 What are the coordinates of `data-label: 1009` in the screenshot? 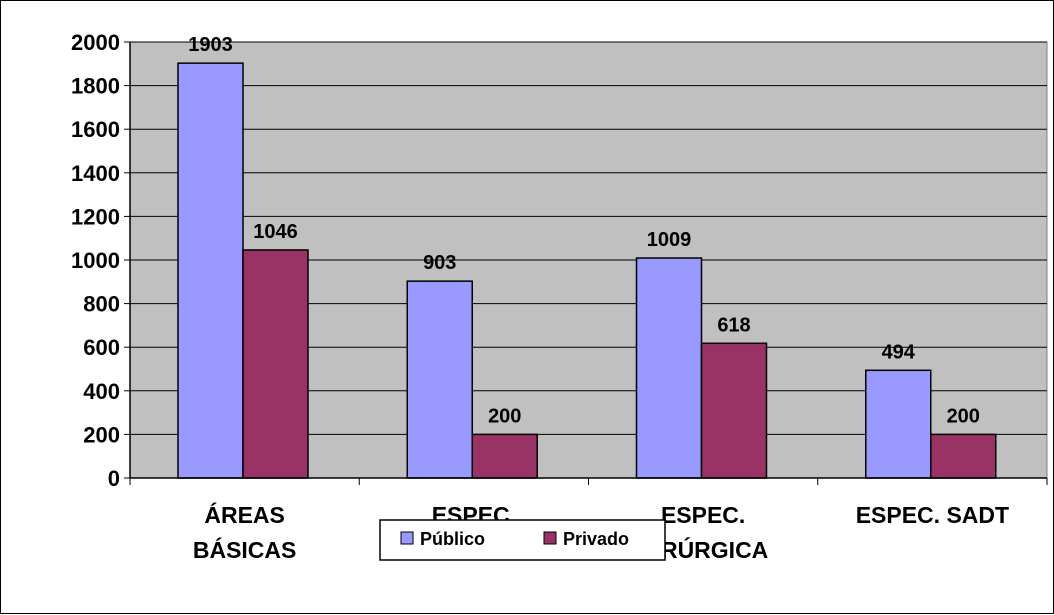 It's located at (669, 240).